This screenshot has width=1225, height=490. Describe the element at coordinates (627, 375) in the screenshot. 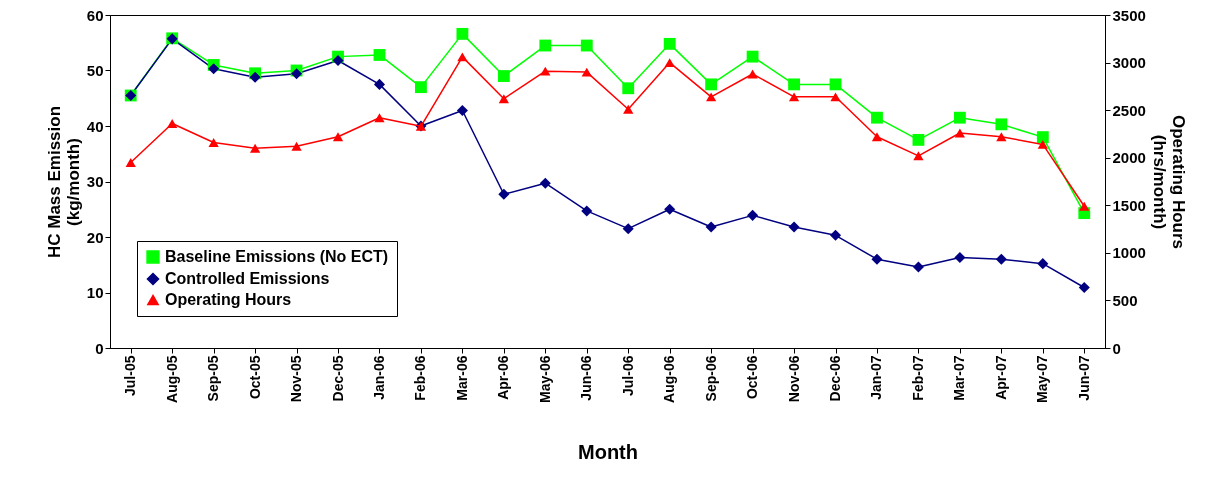

I see `x-tick-label: Jul-06` at that location.